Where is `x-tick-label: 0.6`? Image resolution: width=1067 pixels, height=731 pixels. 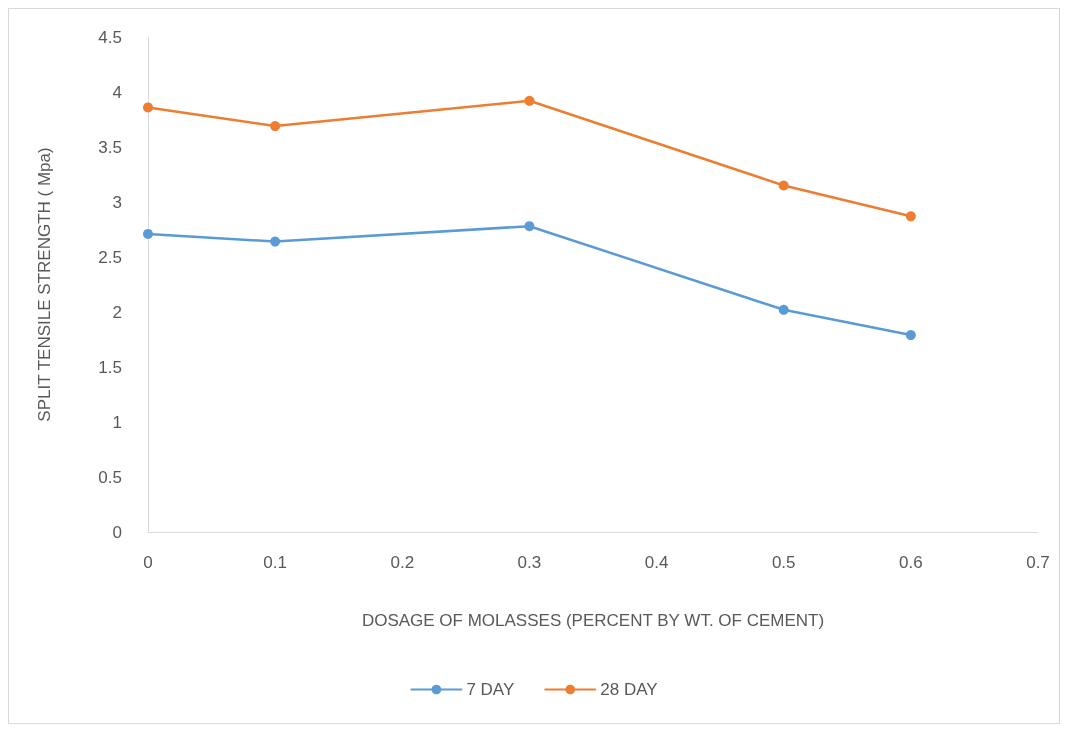
x-tick-label: 0.6 is located at coordinates (911, 562).